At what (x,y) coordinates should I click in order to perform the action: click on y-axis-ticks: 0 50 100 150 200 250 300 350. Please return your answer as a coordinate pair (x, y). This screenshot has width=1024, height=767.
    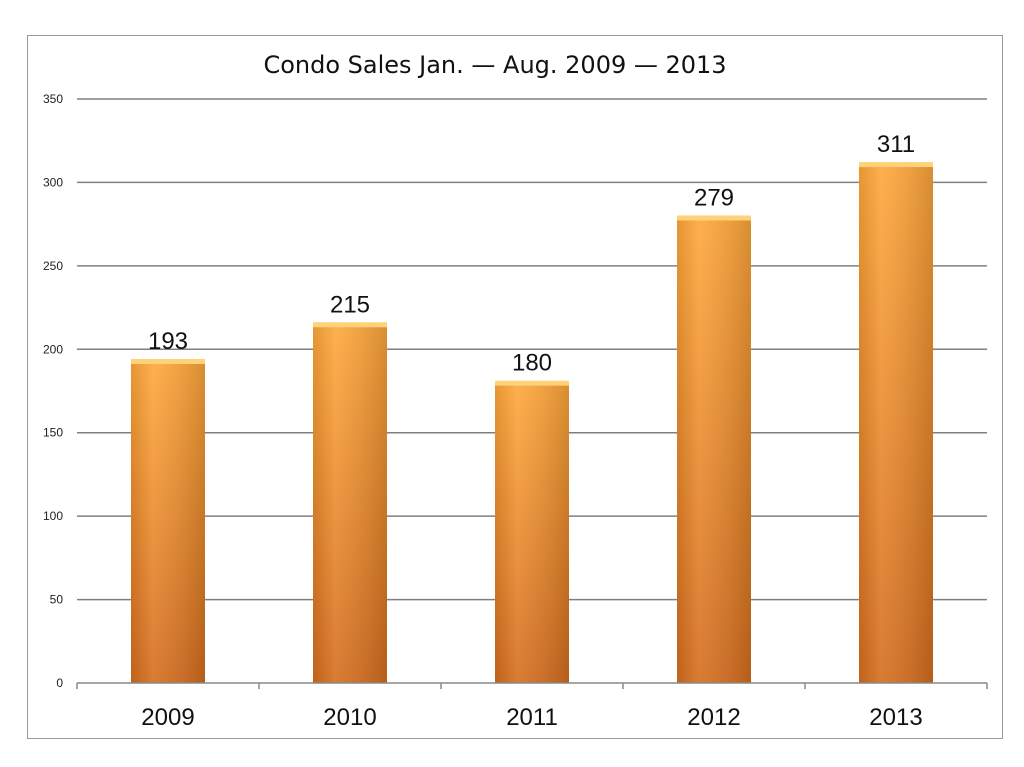
    Looking at the image, I should click on (53, 391).